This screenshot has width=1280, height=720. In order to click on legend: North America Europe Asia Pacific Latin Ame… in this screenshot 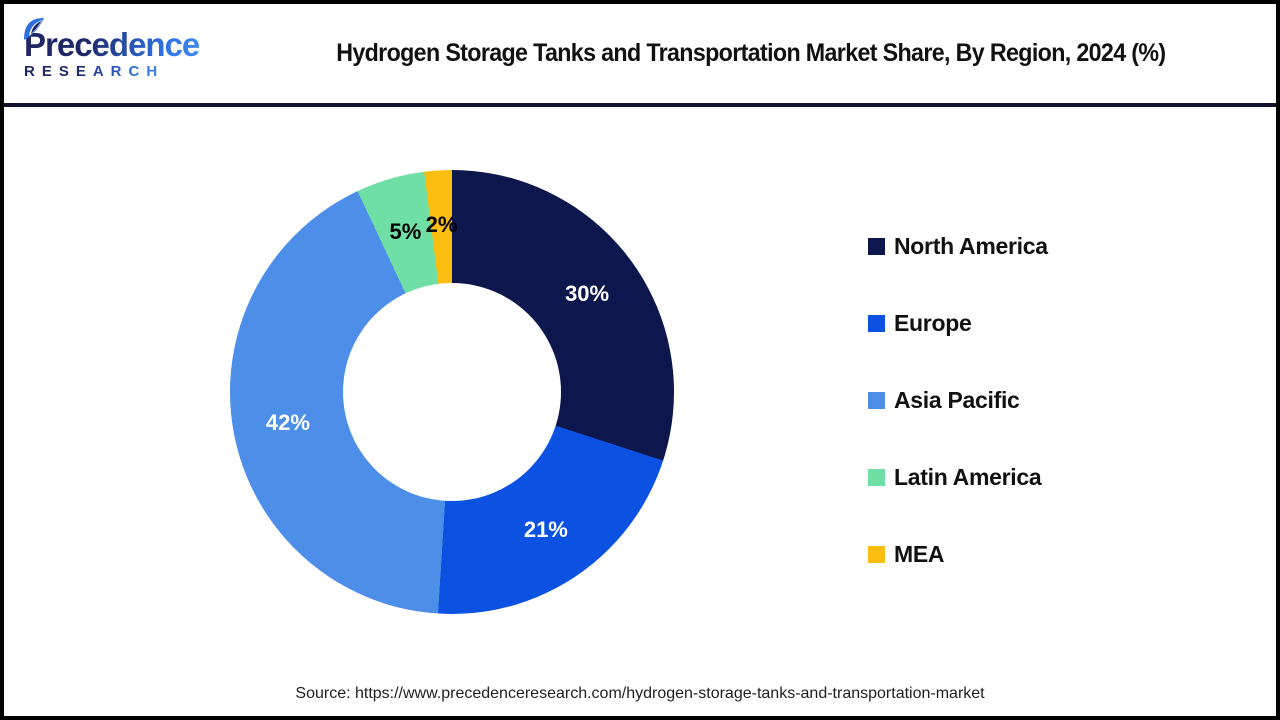, I will do `click(958, 400)`.